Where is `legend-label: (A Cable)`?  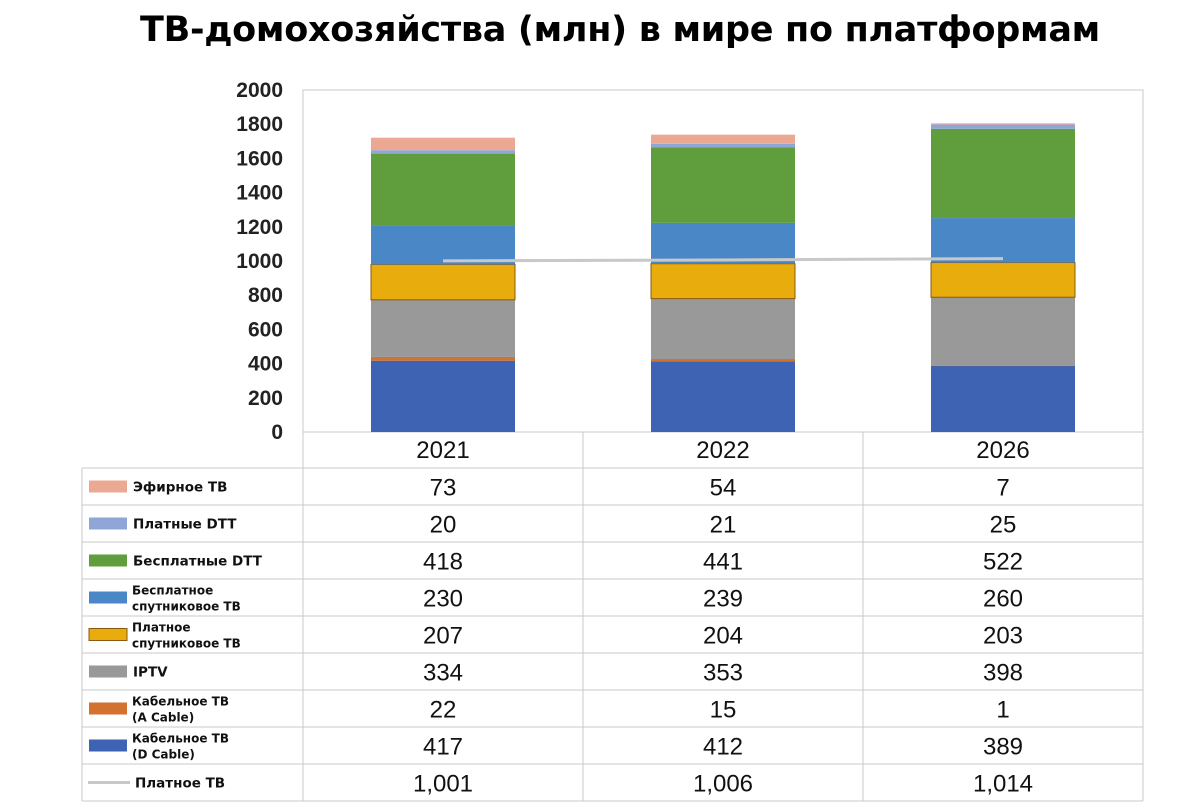 legend-label: (A Cable) is located at coordinates (163, 718).